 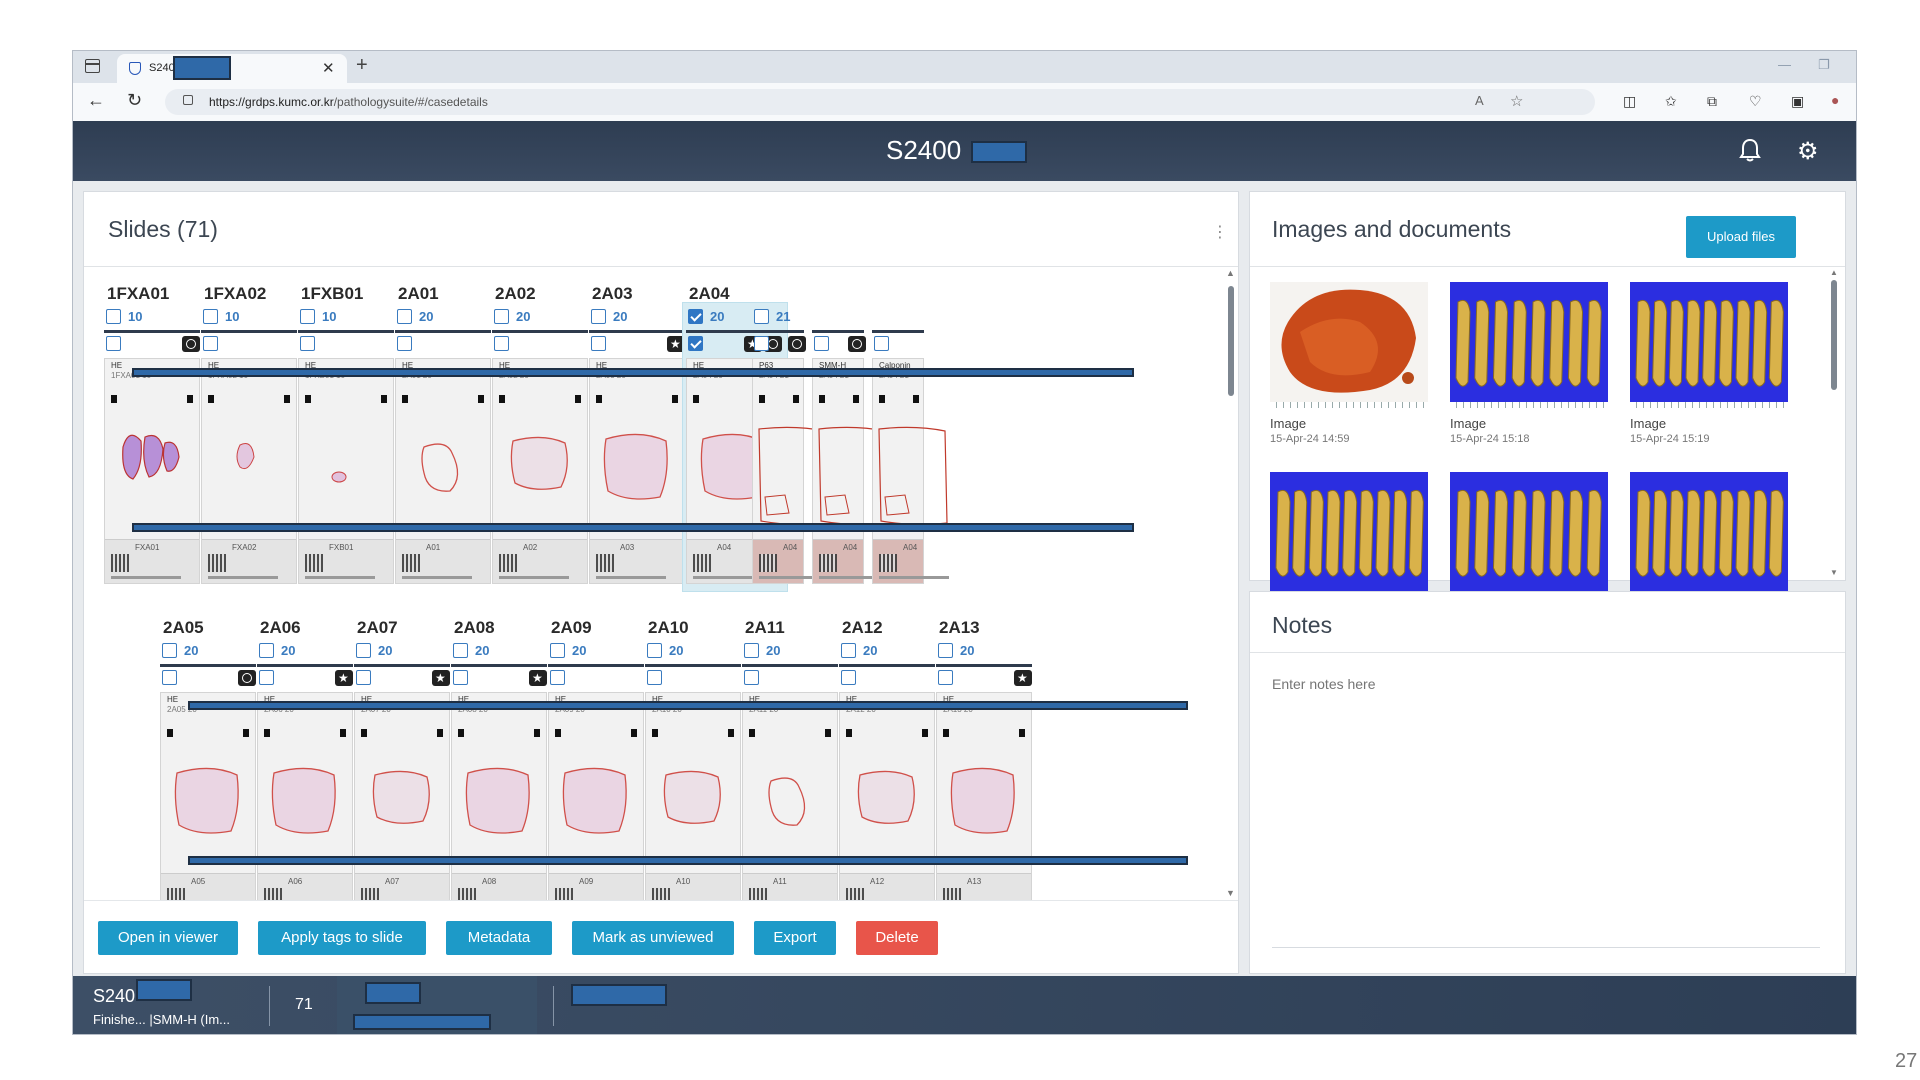 What do you see at coordinates (637, 471) in the screenshot?
I see `slide-thumbnail: HE2A03 20A03` at bounding box center [637, 471].